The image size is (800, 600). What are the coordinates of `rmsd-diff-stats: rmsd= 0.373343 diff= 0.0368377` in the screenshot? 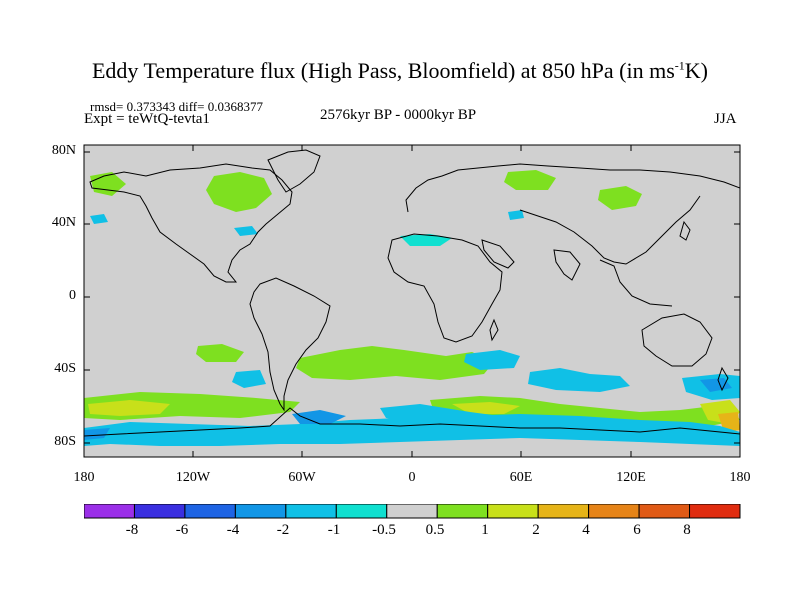 It's located at (176, 106).